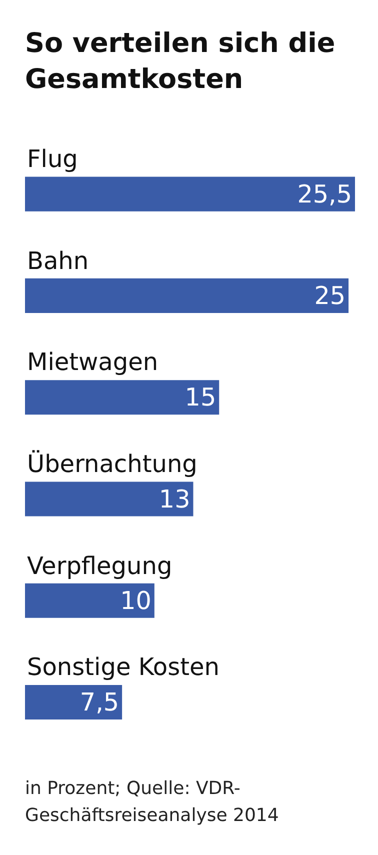 The width and height of the screenshot is (378, 855). What do you see at coordinates (200, 397) in the screenshot?
I see `data-label: 15` at bounding box center [200, 397].